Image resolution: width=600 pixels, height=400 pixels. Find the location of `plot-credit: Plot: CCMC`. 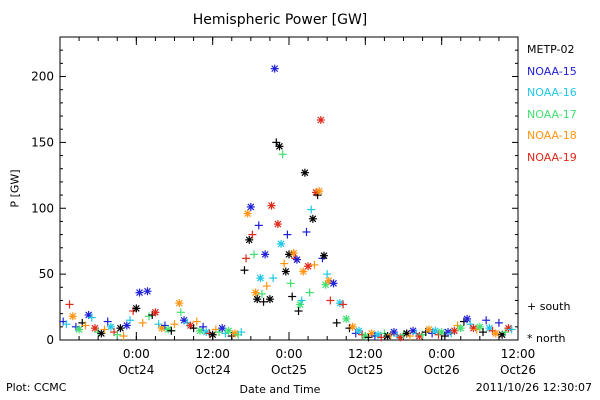

plot-credit: Plot: CCMC is located at coordinates (36, 387).